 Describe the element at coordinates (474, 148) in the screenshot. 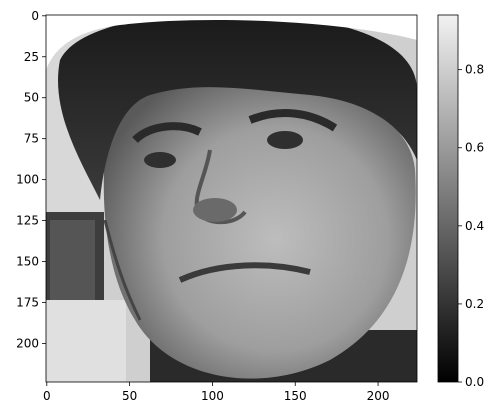

I see `colorbar-tick-label: 0.6` at that location.